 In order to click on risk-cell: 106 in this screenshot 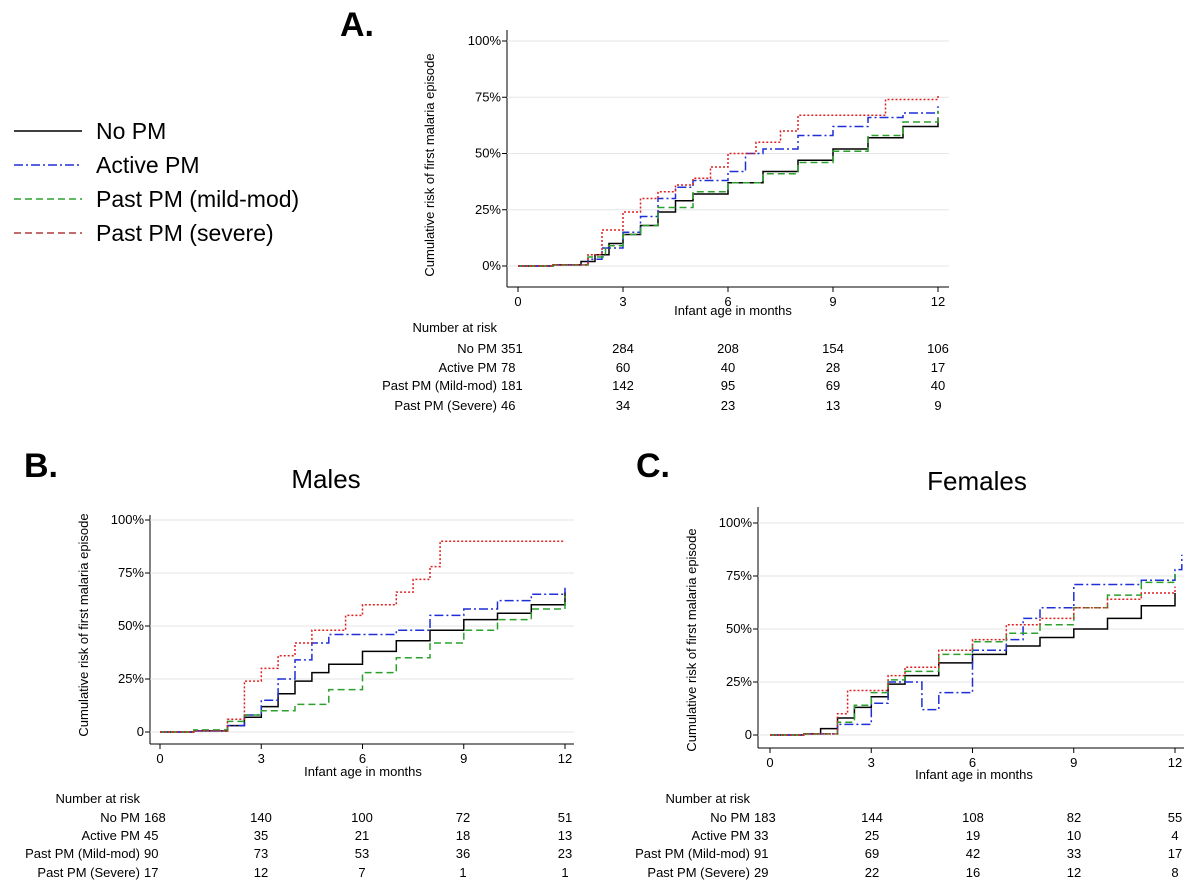, I will do `click(938, 348)`.